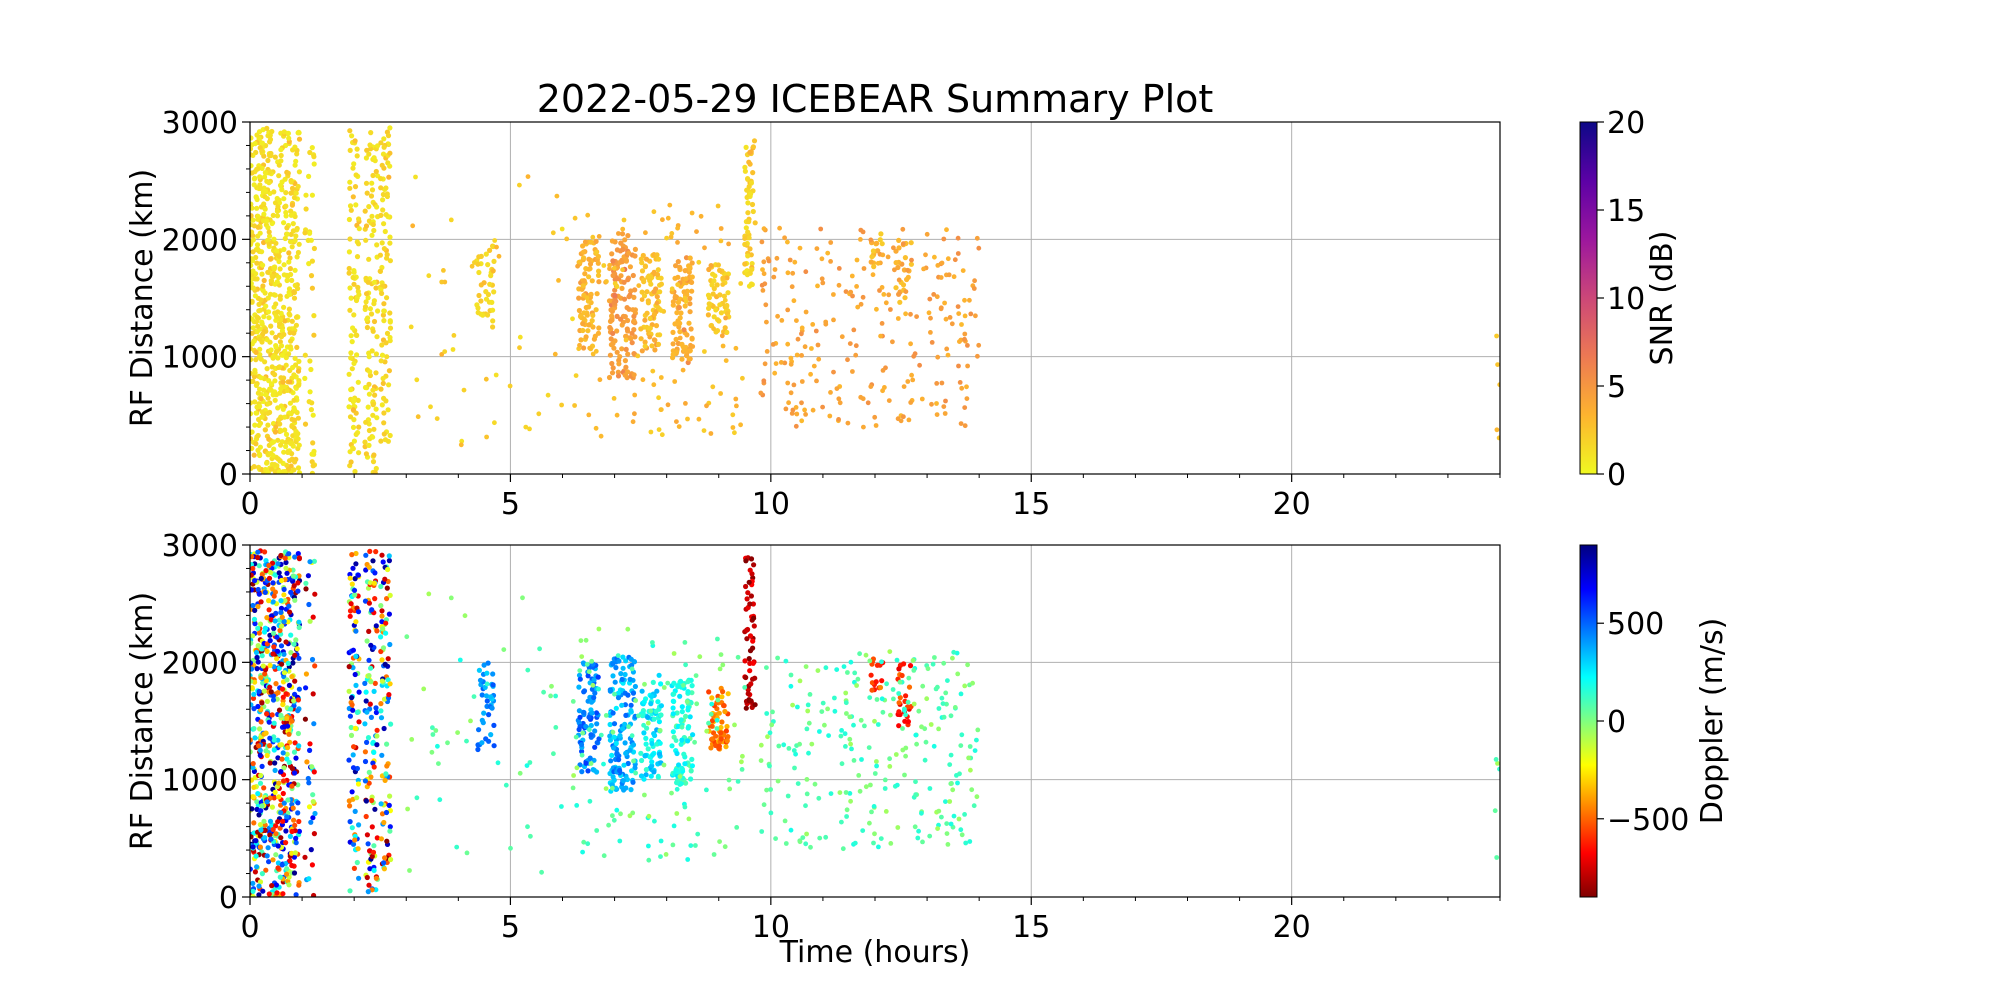 Image resolution: width=2000 pixels, height=1000 pixels. What do you see at coordinates (200, 358) in the screenshot?
I see `y-tick-label: 1000` at bounding box center [200, 358].